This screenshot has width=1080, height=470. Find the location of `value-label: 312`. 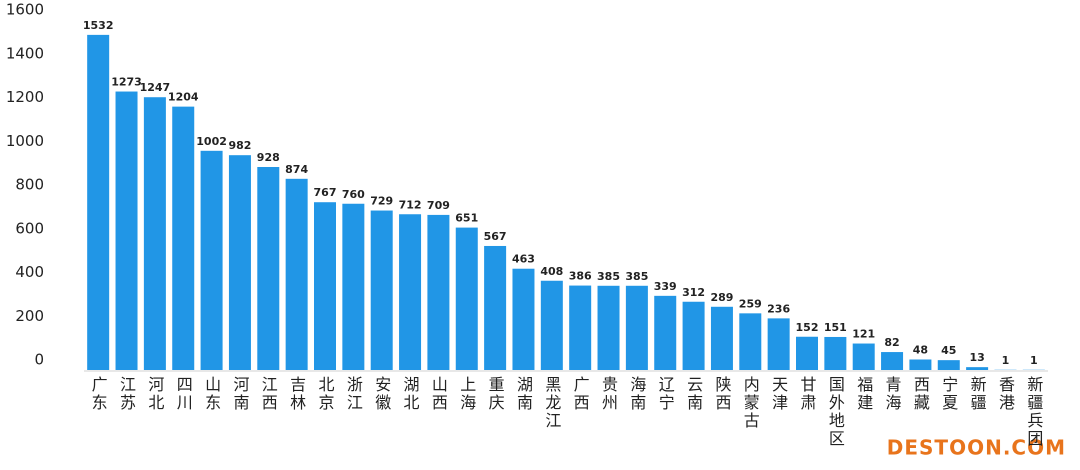

value-label: 312 is located at coordinates (693, 292).